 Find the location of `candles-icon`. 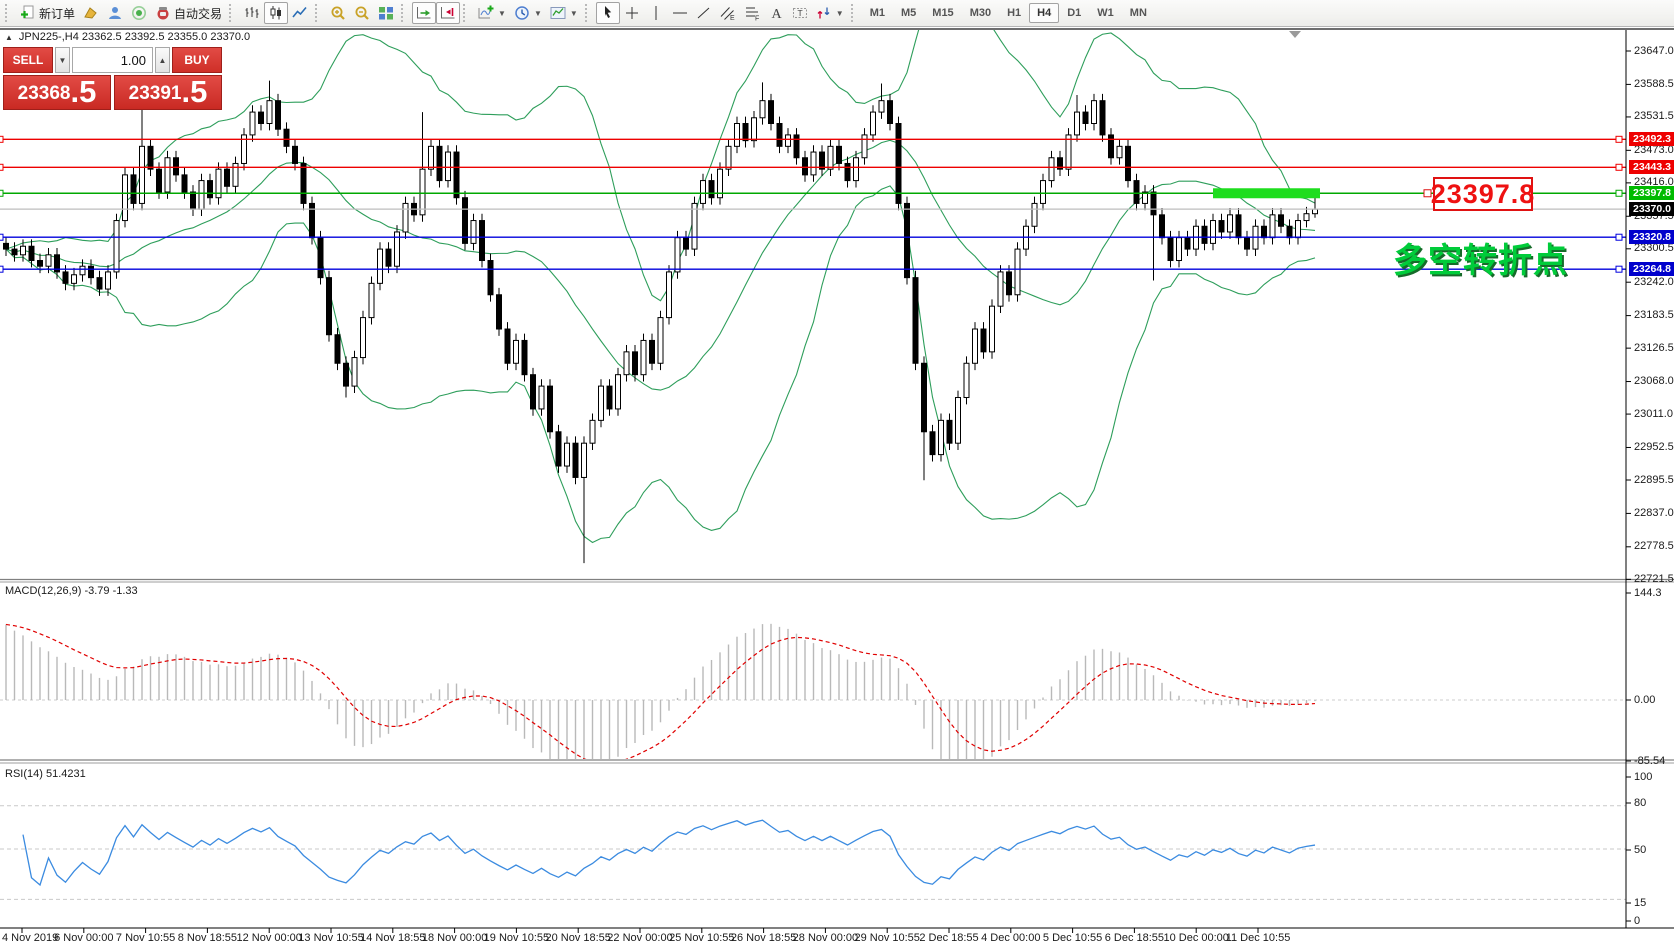

candles-icon is located at coordinates (276, 13).